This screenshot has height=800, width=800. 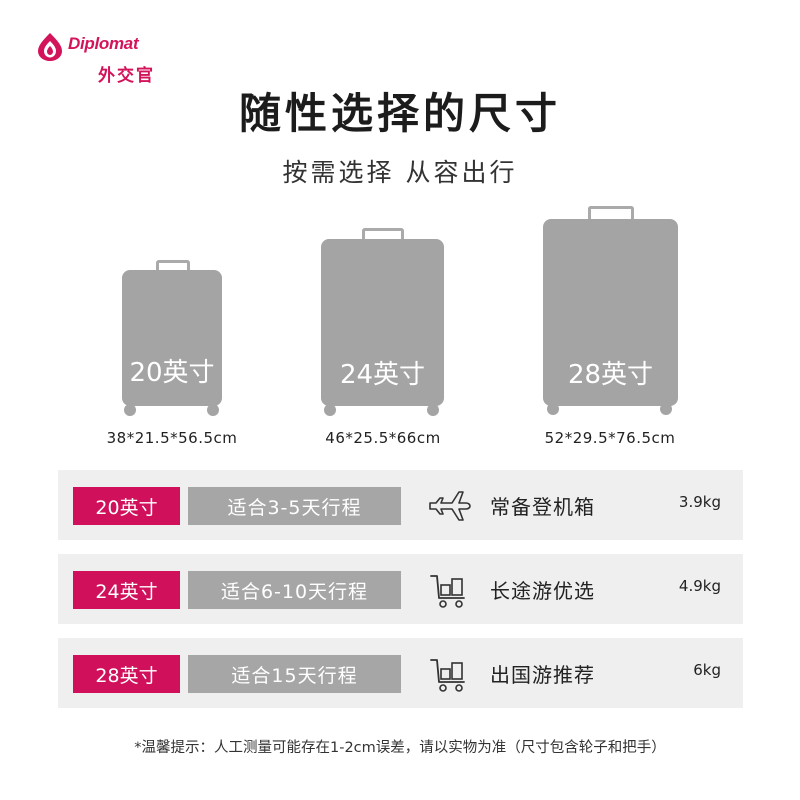 I want to click on suitcase-20: 20英寸, so click(x=172, y=340).